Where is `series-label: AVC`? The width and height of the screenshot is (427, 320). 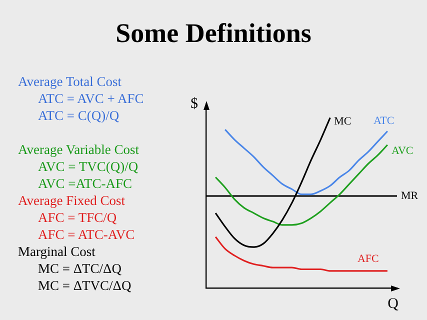 series-label: AVC is located at coordinates (402, 150).